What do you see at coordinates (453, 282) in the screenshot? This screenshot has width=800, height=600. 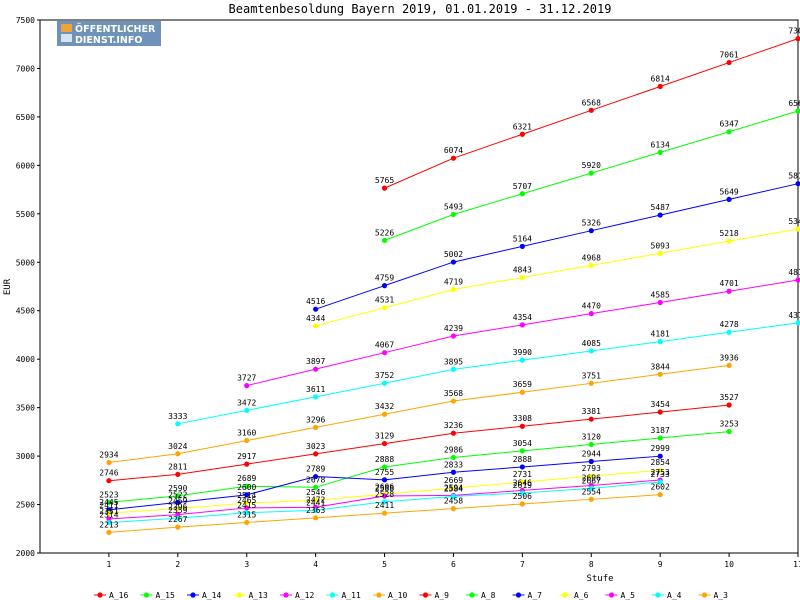 I see `data-label: 4719` at bounding box center [453, 282].